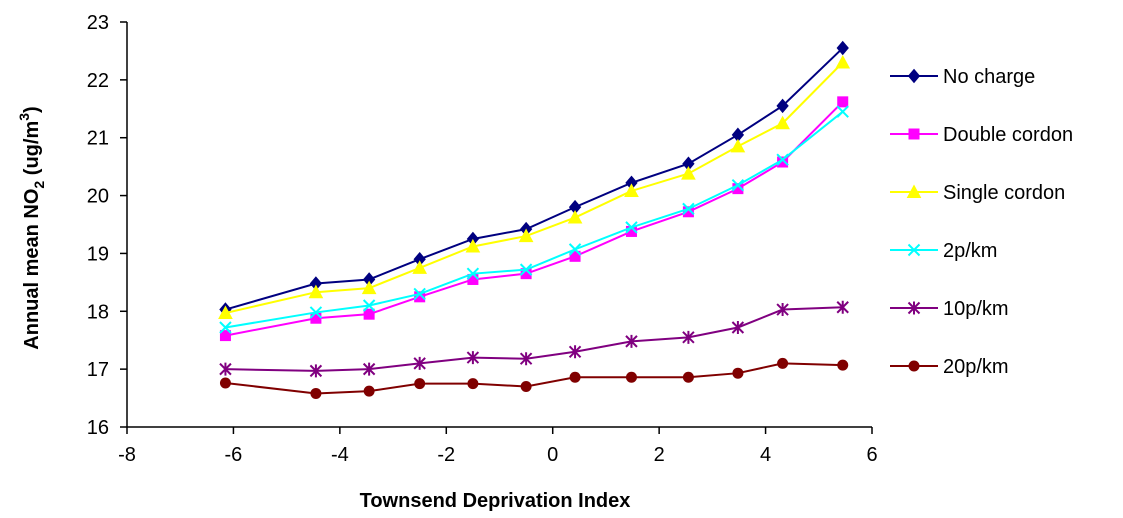 Image resolution: width=1123 pixels, height=518 pixels. I want to click on legend-label: No charge, so click(989, 77).